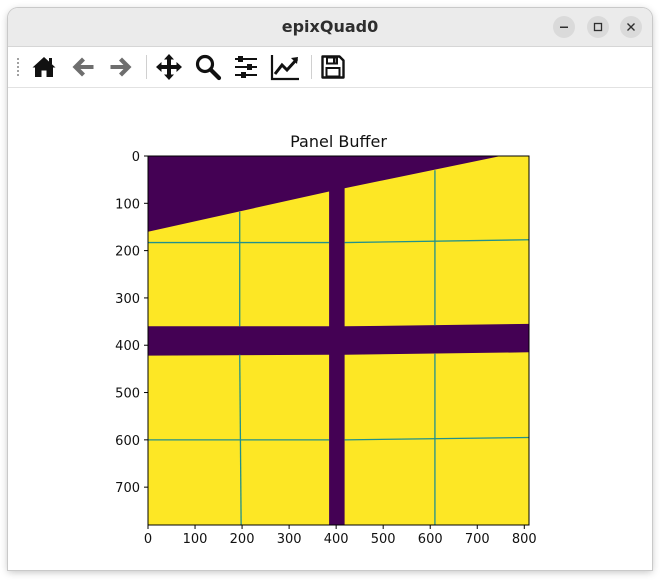 This screenshot has height=580, width=660. Describe the element at coordinates (127, 441) in the screenshot. I see `y-tick-label: 600` at that location.